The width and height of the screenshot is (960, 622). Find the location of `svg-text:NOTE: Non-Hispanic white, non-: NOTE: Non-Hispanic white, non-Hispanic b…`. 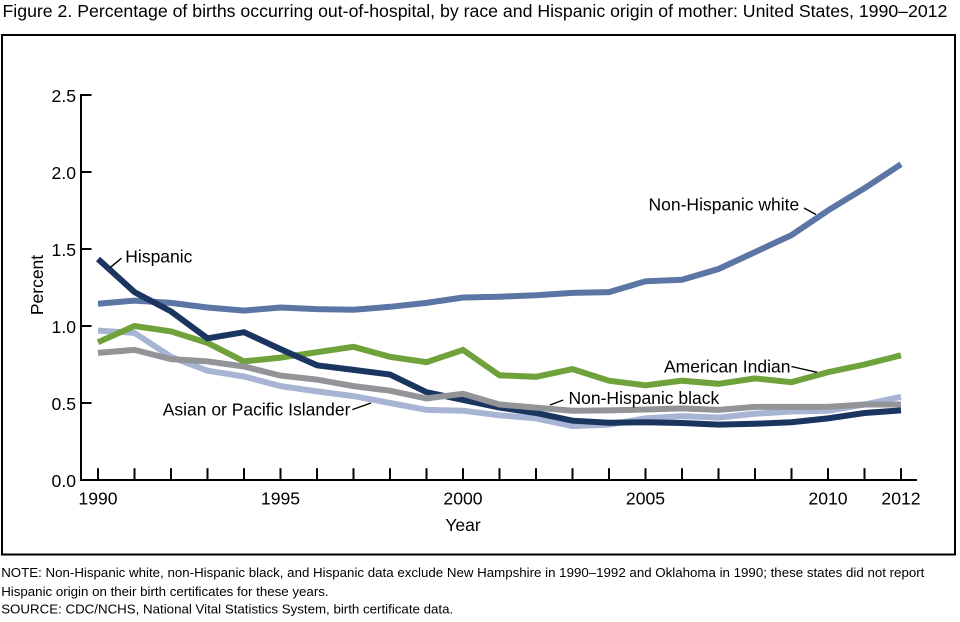

svg-text:NOTE: Non-Hispanic white, non-: NOTE: Non-Hispanic white, non-Hispanic b… is located at coordinates (462, 572).